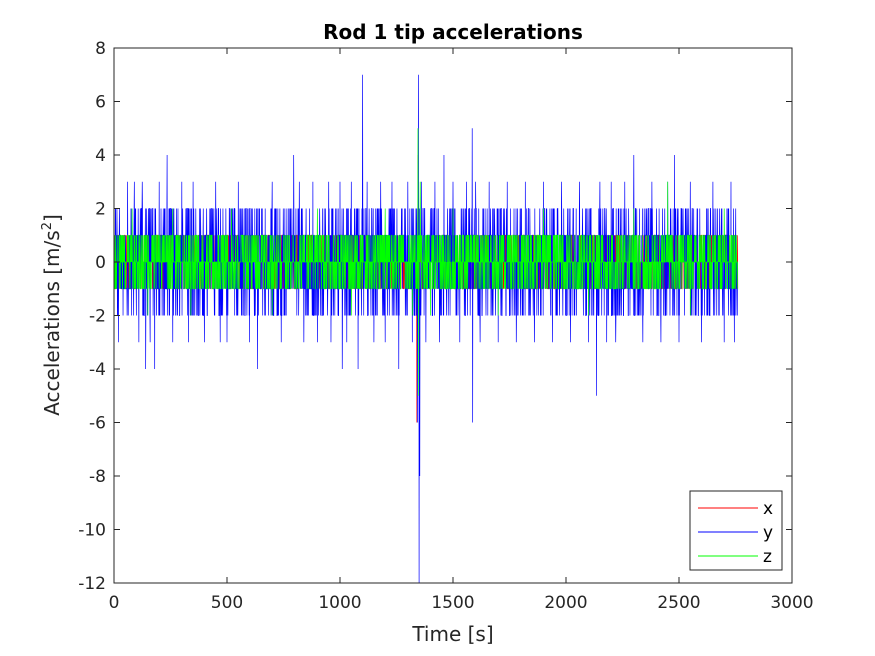  Describe the element at coordinates (678, 603) in the screenshot. I see `x-tick-label-5: 2500` at that location.